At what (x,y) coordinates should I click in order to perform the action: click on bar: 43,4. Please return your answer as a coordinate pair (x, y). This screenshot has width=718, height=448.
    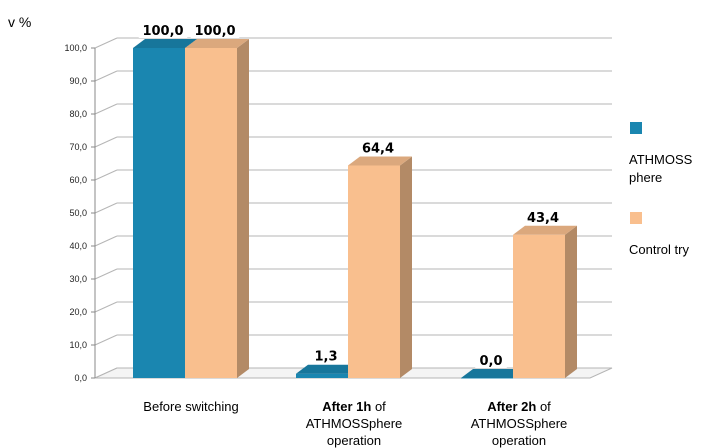
    Looking at the image, I should click on (545, 292).